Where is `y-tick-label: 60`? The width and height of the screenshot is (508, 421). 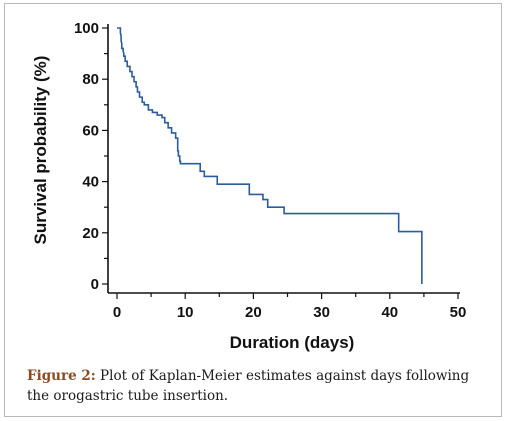 y-tick-label: 60 is located at coordinates (90, 130).